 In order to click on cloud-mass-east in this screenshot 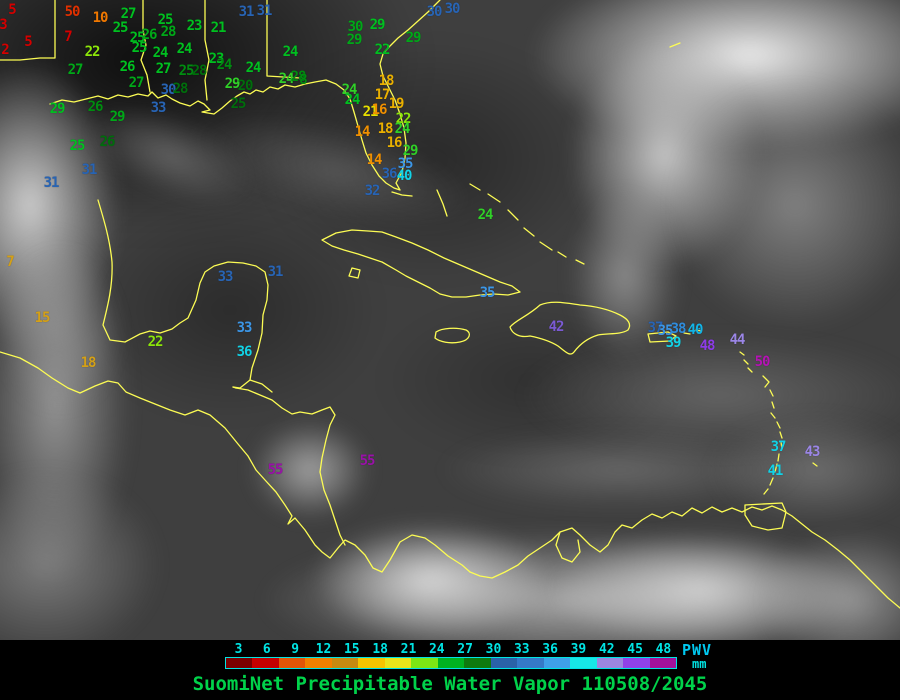, I will do `click(785, 205)`.